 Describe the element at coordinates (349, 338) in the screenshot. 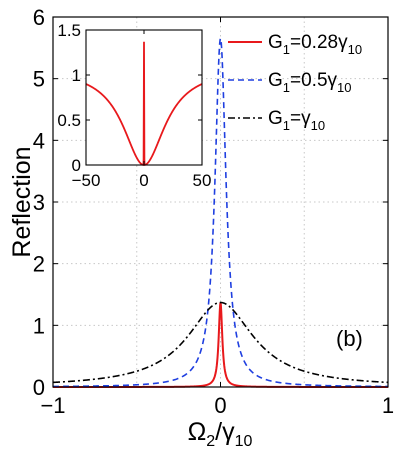

I see `panel-label: (b)` at that location.